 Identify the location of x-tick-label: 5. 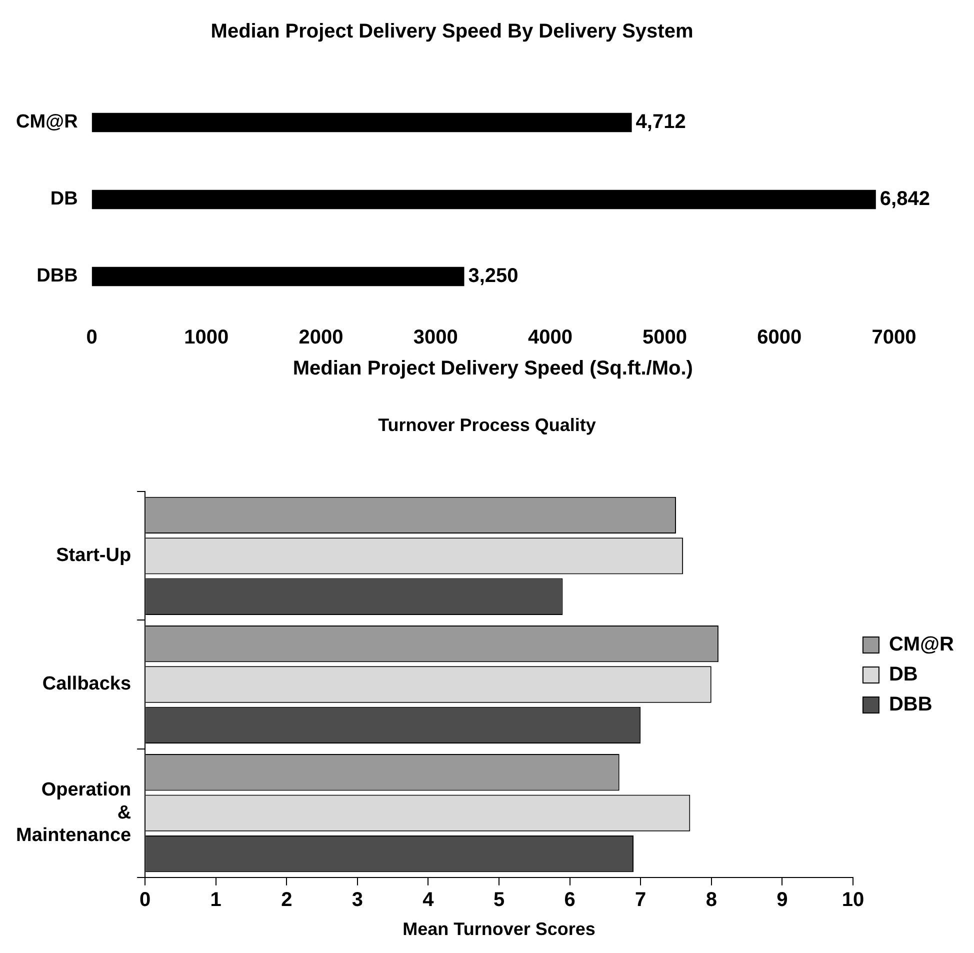
(499, 899).